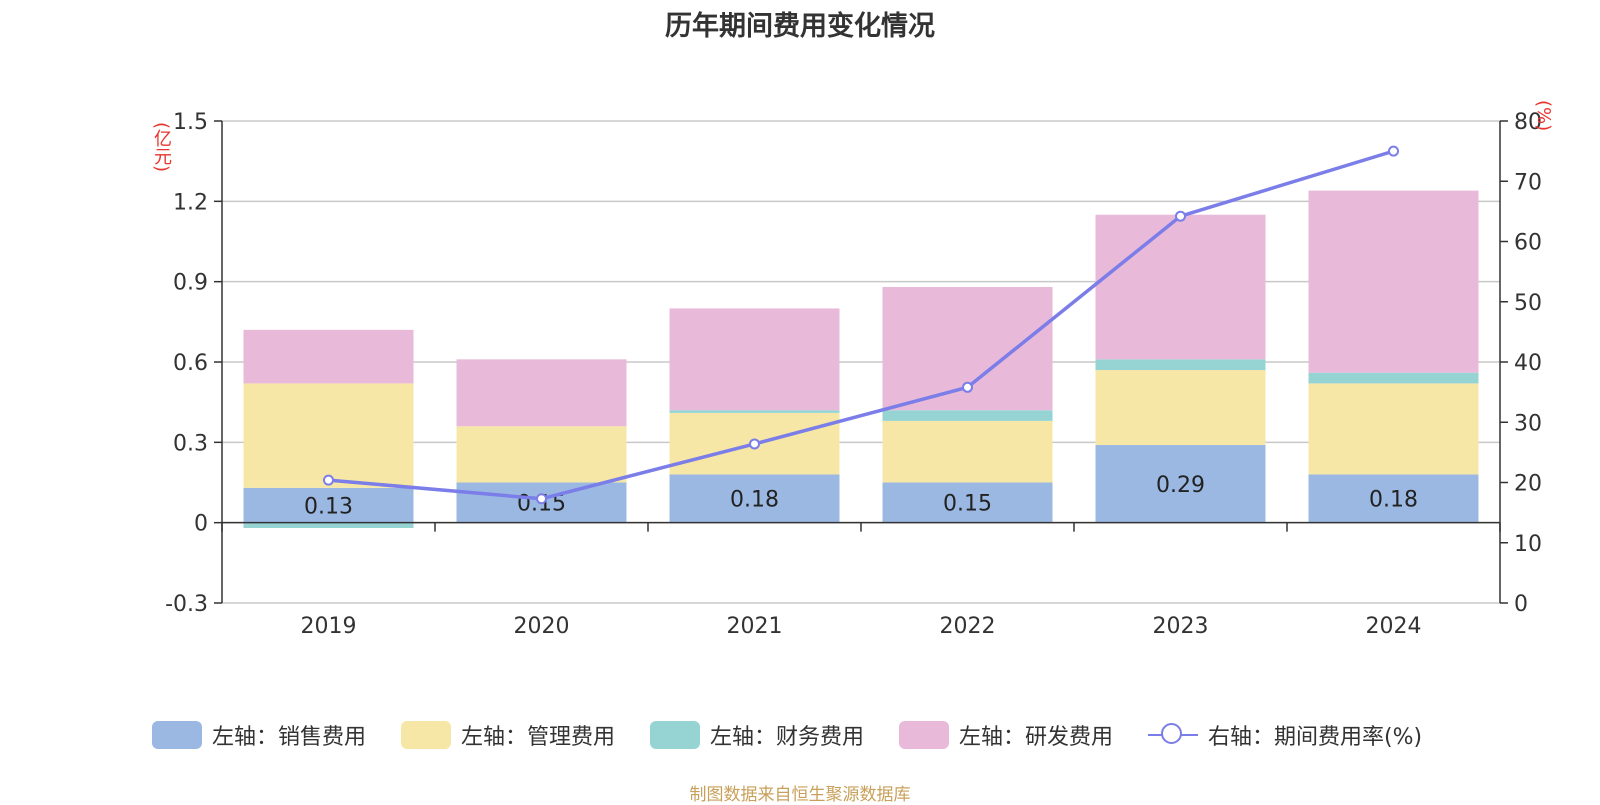 The image size is (1600, 805). I want to click on legend-label-expense-rate: 右轴：期间费用率(%), so click(1315, 737).